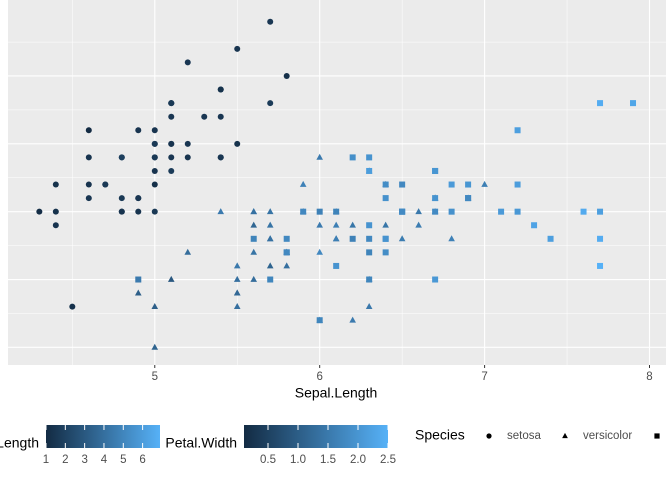 The width and height of the screenshot is (672, 480). What do you see at coordinates (524, 436) in the screenshot?
I see `legend-label: setosa` at bounding box center [524, 436].